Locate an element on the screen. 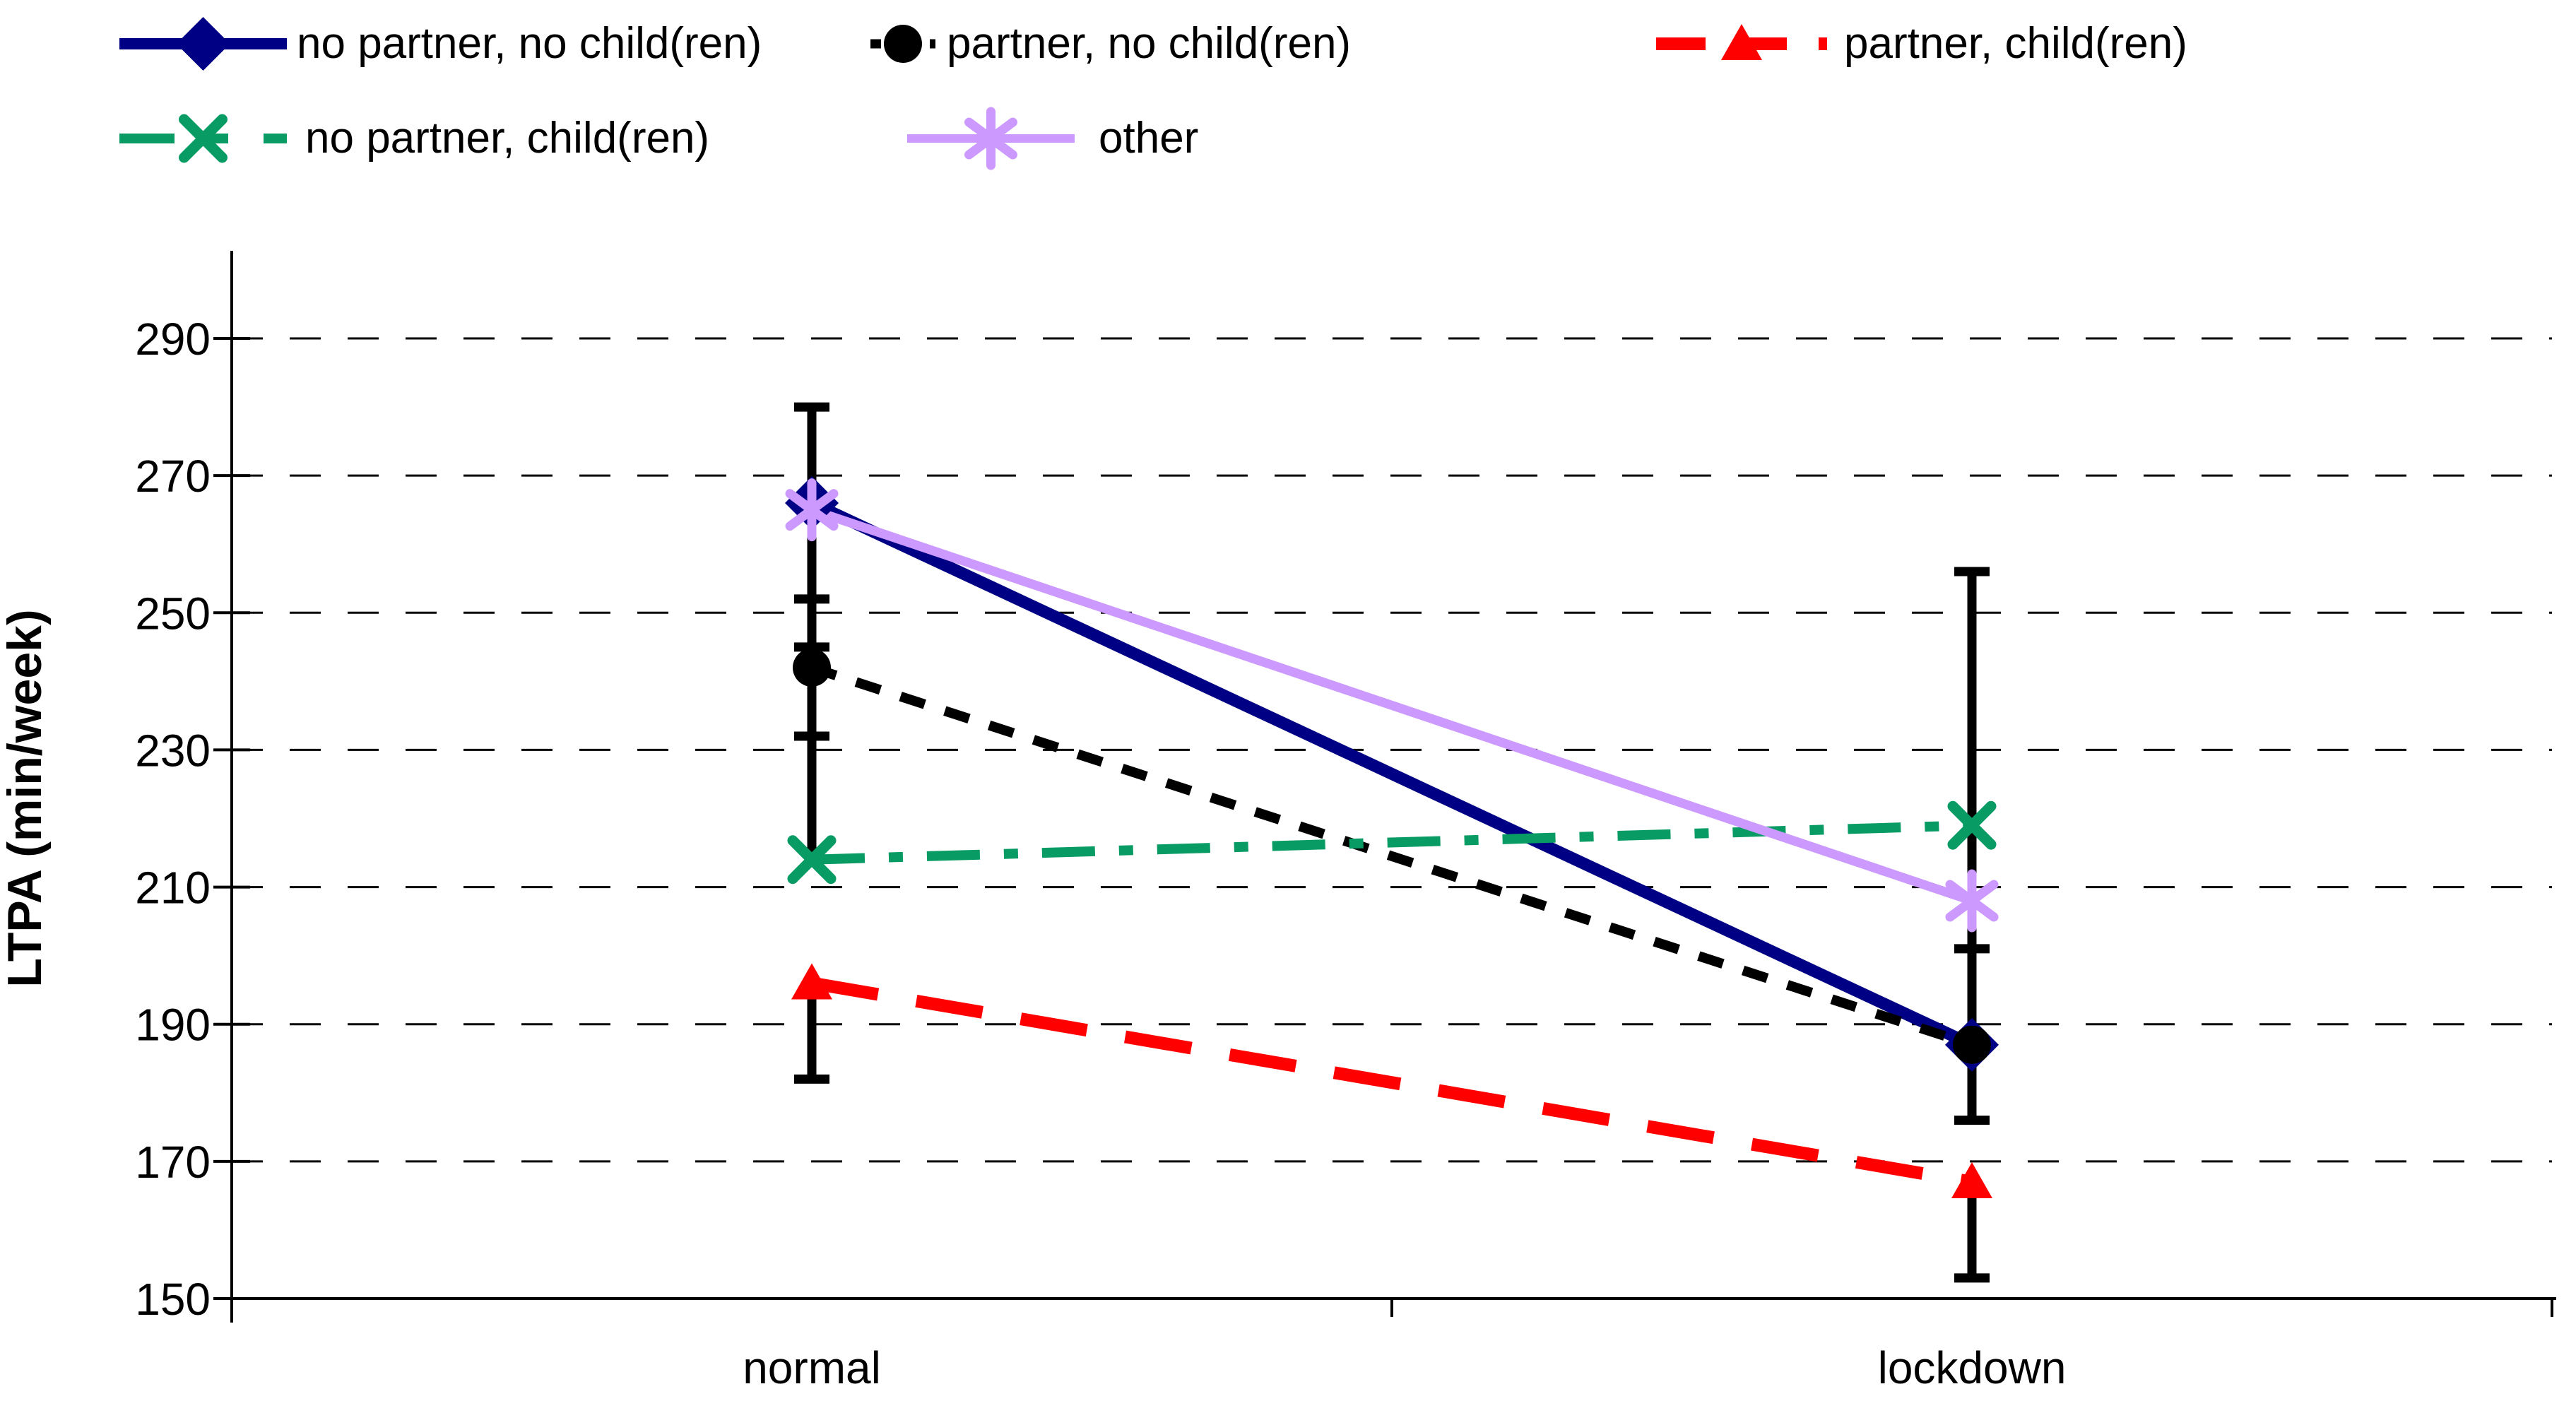  legend-label: other is located at coordinates (1149, 138).